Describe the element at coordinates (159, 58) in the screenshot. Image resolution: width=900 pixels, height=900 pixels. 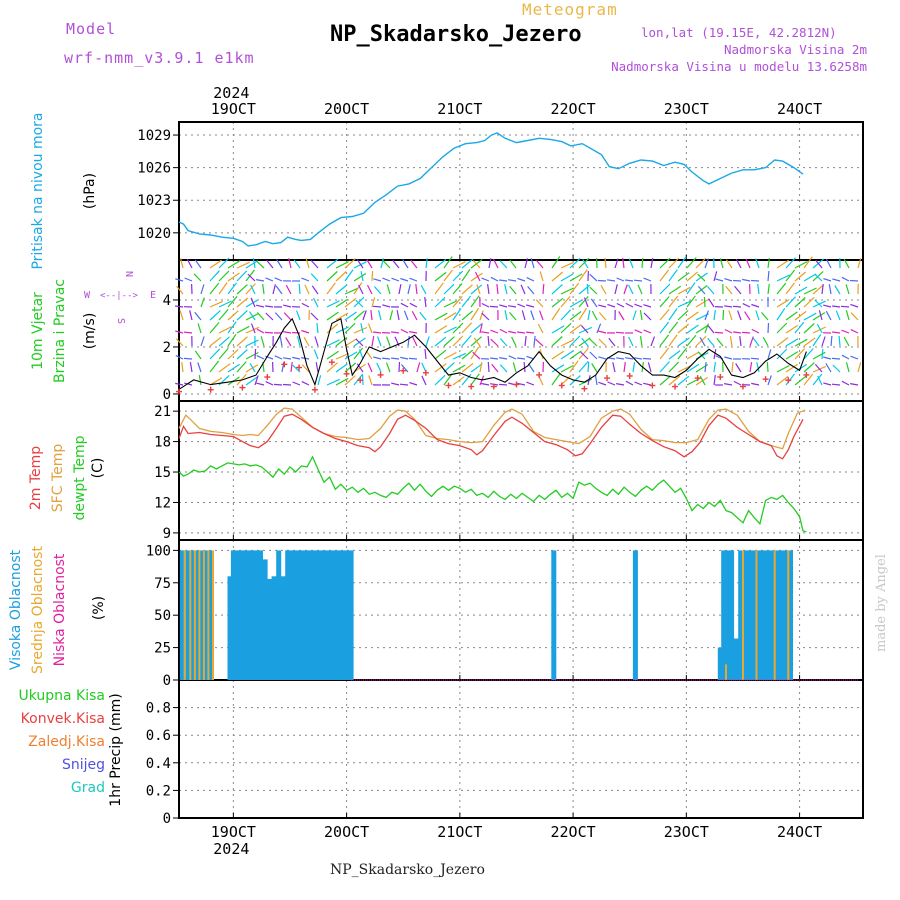
I see `model-name: wrf-nmm_v3.9.1 e1km` at that location.